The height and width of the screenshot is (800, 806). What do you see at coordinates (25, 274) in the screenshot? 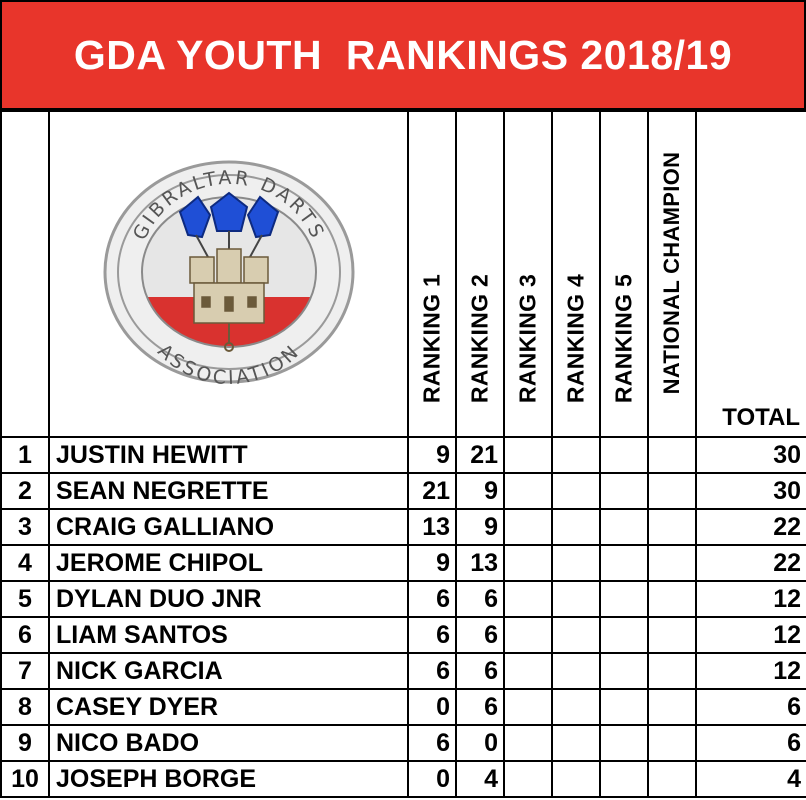
I see `header-position-cell` at bounding box center [25, 274].